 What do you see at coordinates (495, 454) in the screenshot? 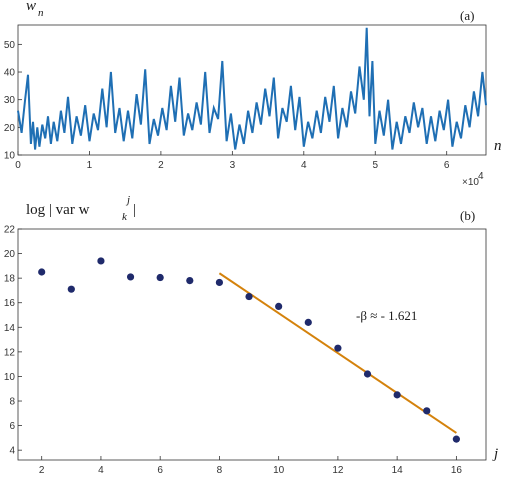
I see `panel-b-xlabel: j` at bounding box center [495, 454].